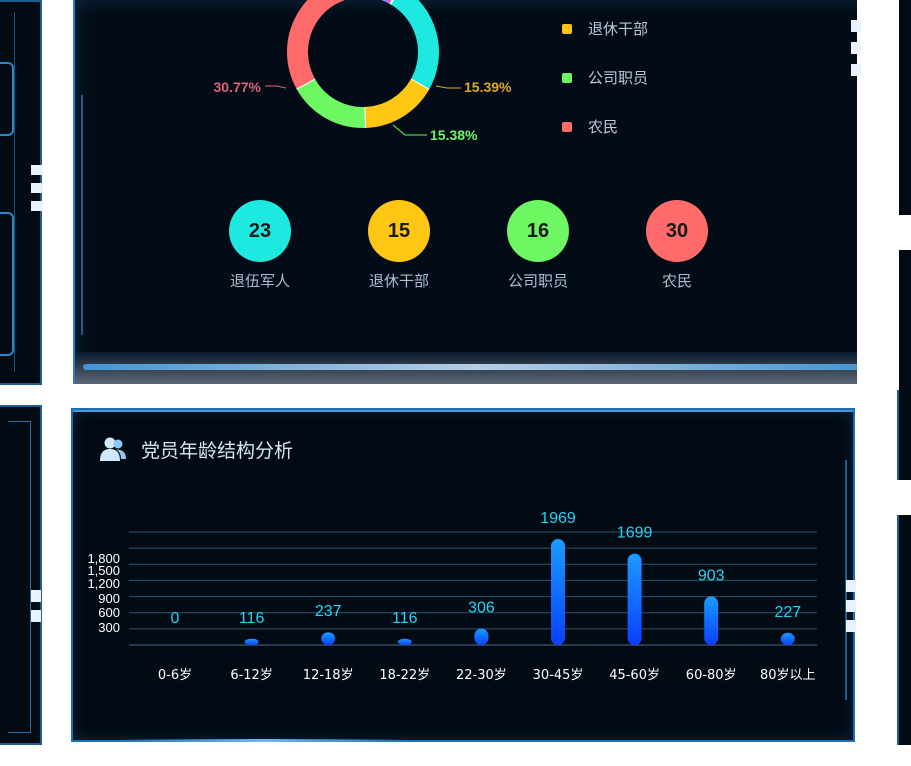 The image size is (911, 766). What do you see at coordinates (409, 130) in the screenshot?
I see `leader-line-bottom` at bounding box center [409, 130].